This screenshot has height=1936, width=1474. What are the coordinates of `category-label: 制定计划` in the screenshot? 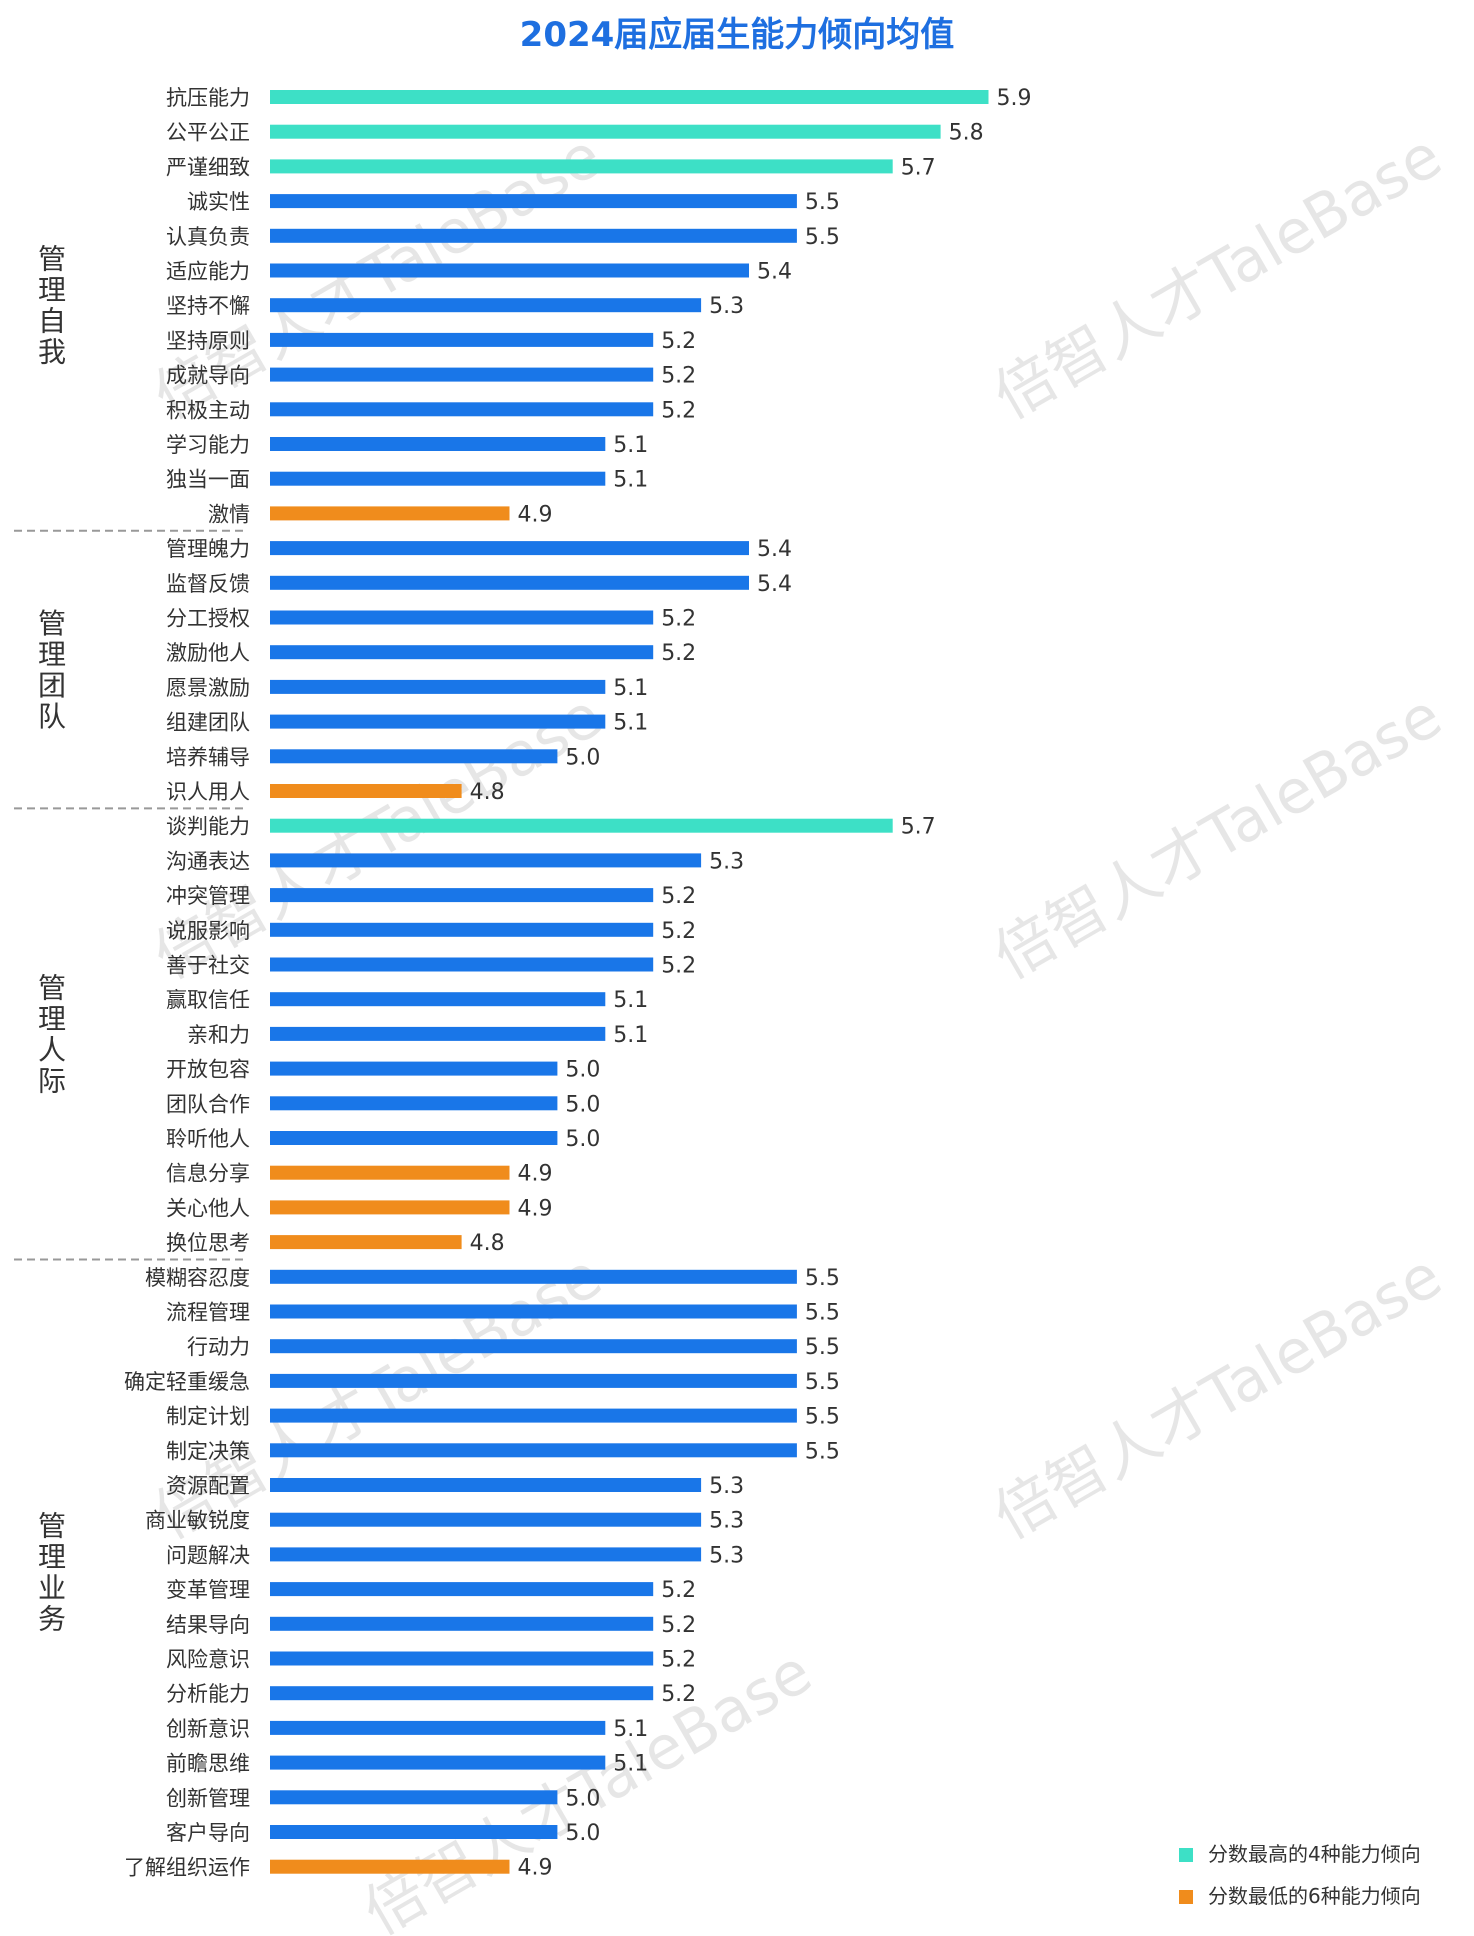 It's located at (208, 1417).